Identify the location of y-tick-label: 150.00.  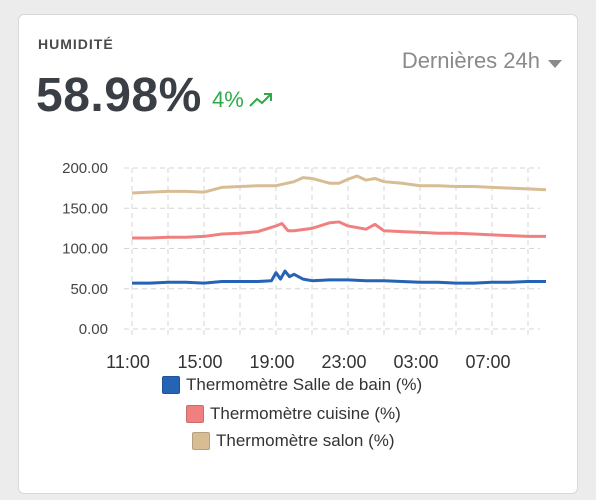
(85, 208).